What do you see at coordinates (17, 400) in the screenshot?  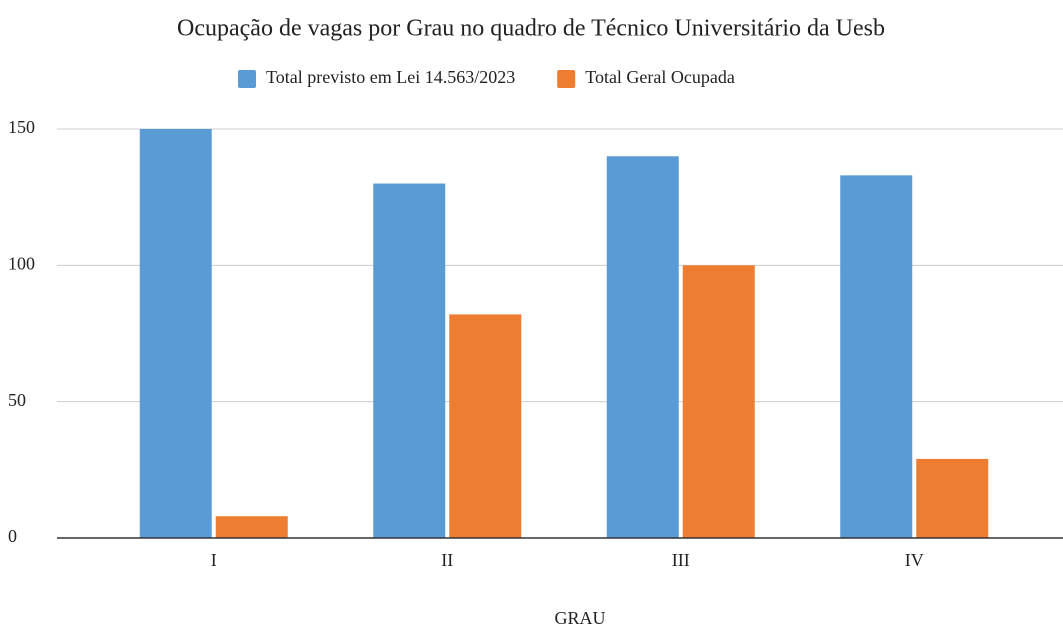 I see `y-tick-label: 50` at bounding box center [17, 400].